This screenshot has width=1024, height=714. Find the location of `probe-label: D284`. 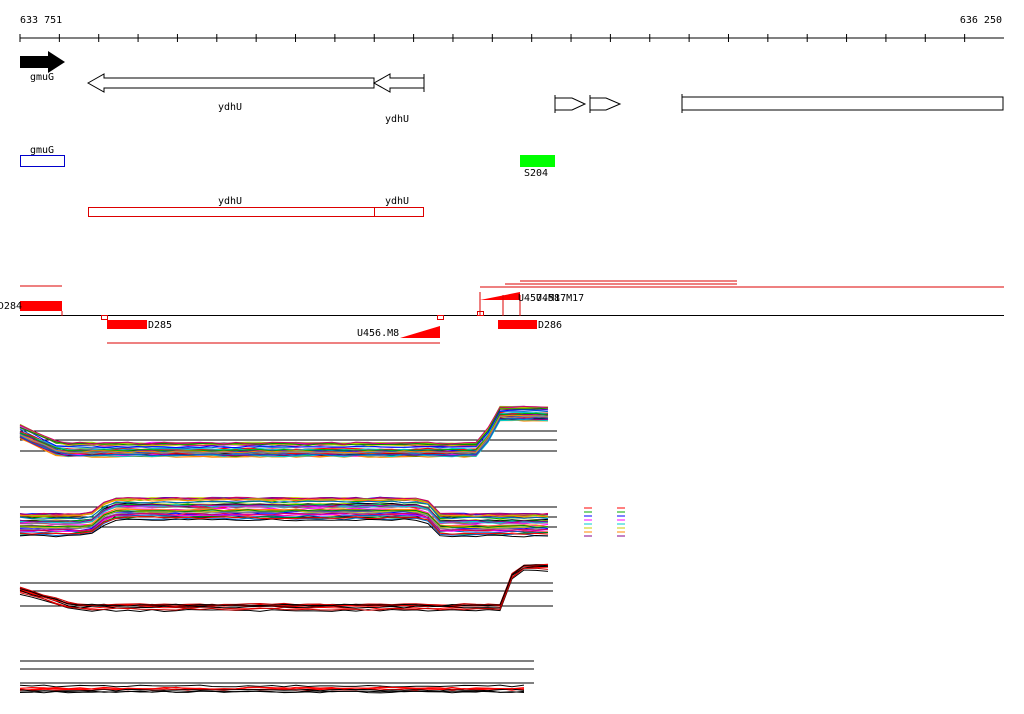

probe-label: D284 is located at coordinates (11, 306).